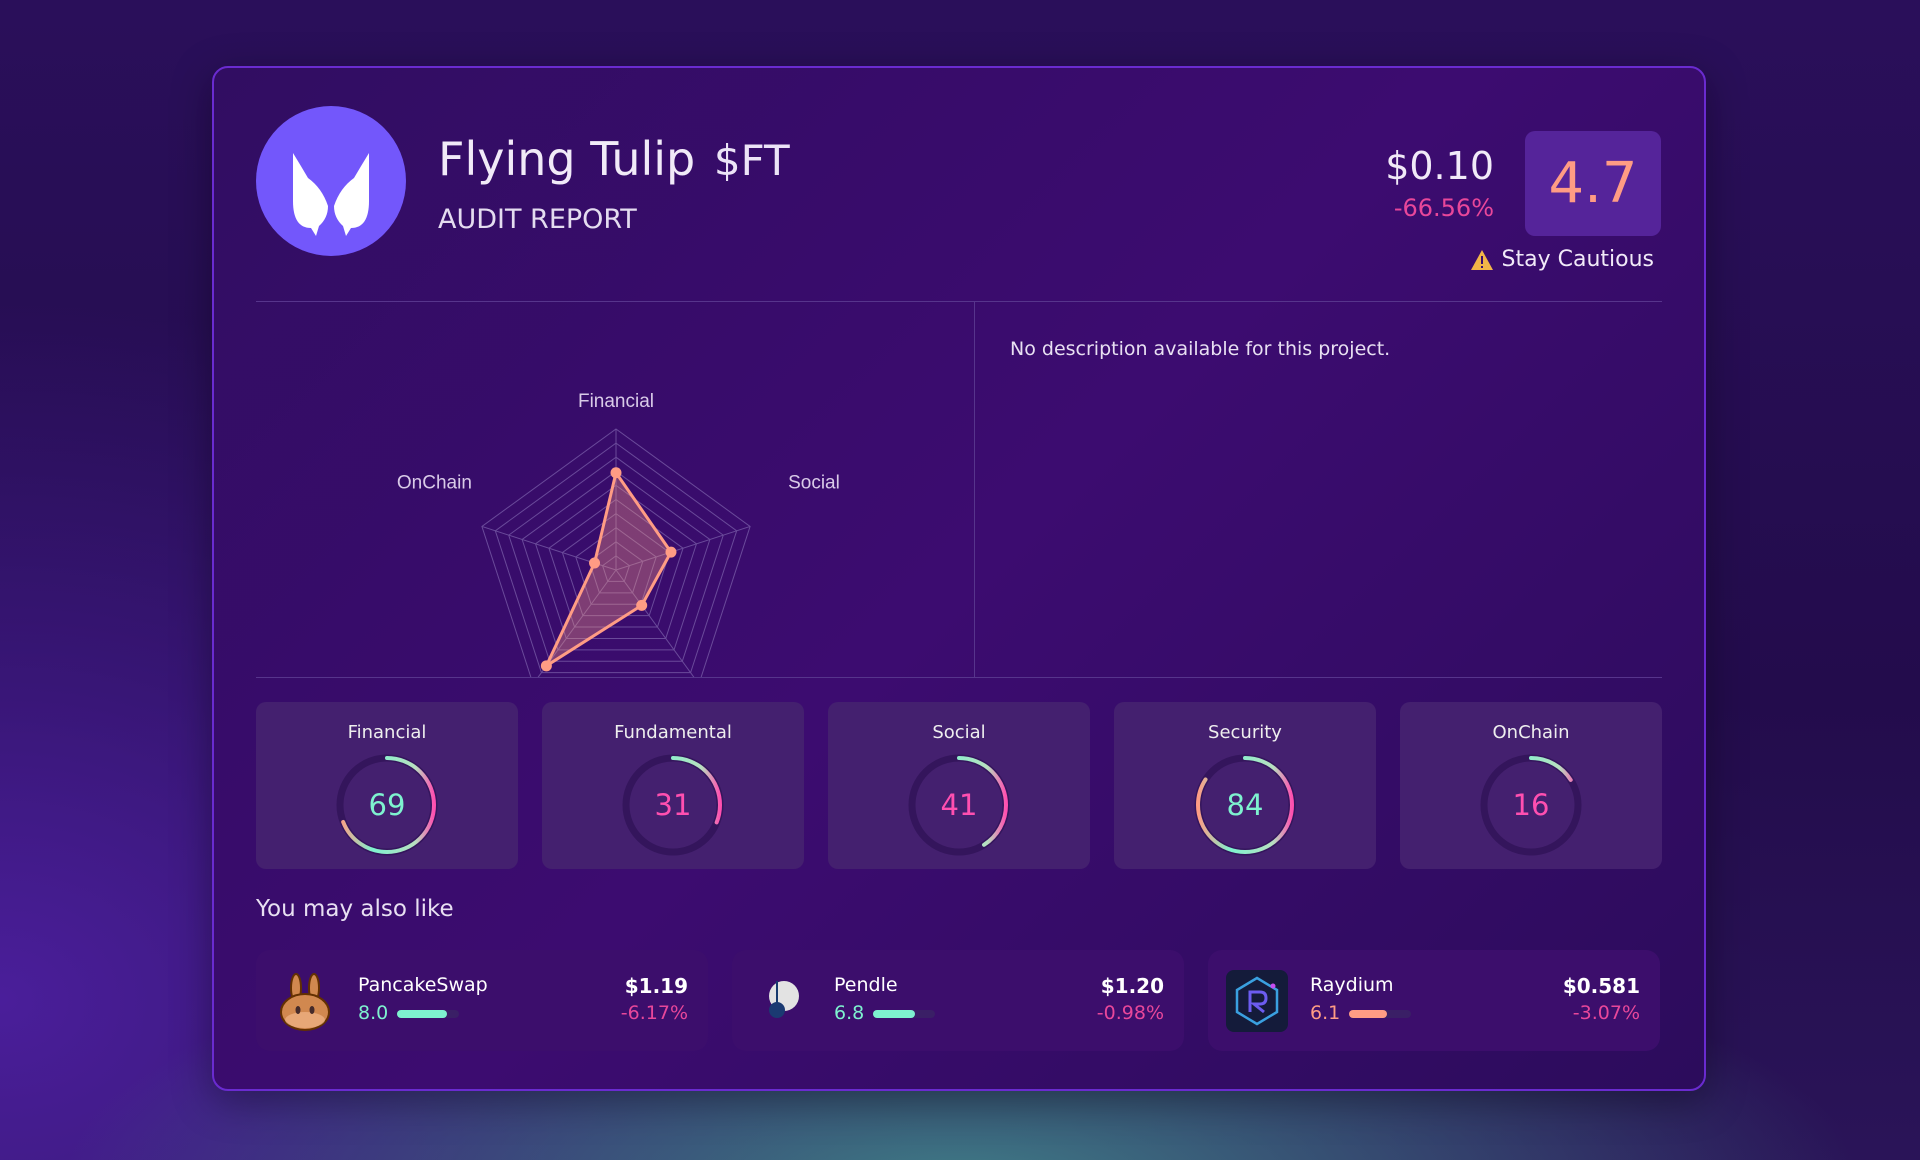  I want to click on score-card-social: Social 41, so click(959, 785).